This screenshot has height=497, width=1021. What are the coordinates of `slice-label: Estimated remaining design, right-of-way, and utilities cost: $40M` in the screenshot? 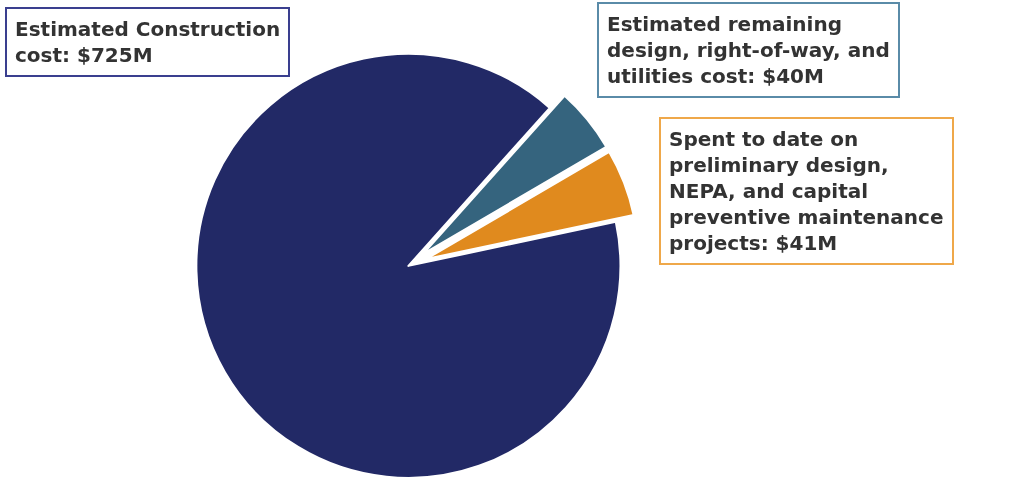 It's located at (748, 50).